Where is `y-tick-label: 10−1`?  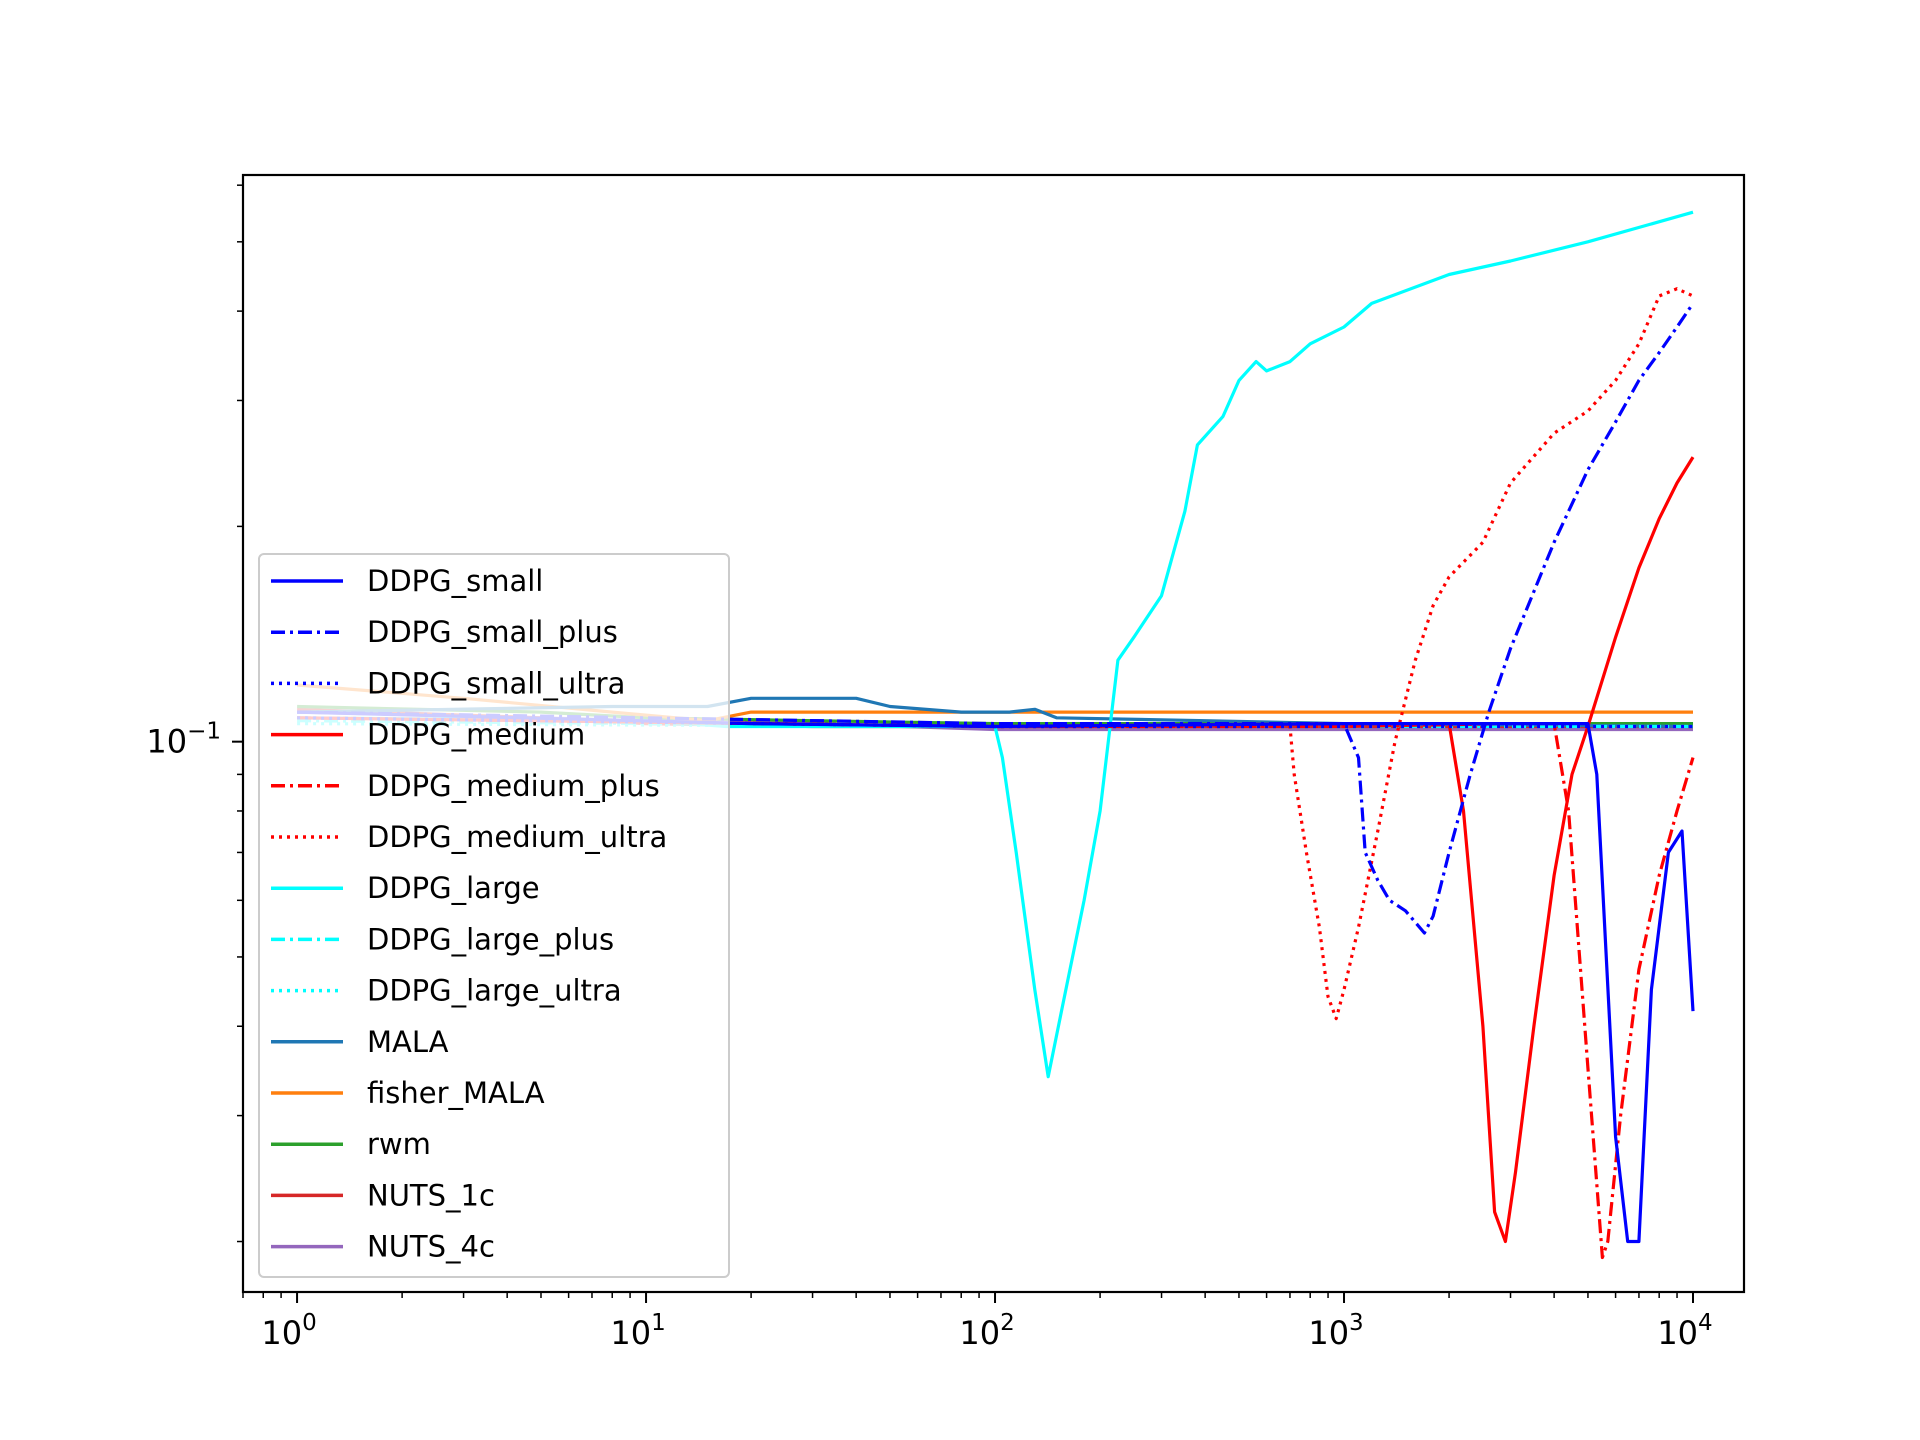 y-tick-label: 10−1 is located at coordinates (183, 740).